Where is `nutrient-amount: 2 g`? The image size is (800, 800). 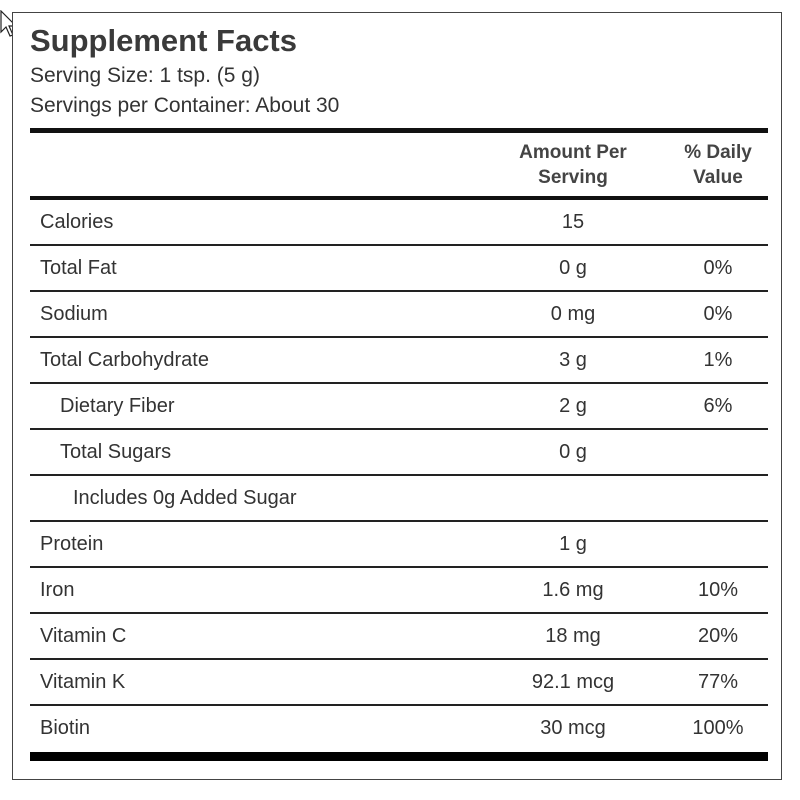 nutrient-amount: 2 g is located at coordinates (573, 406).